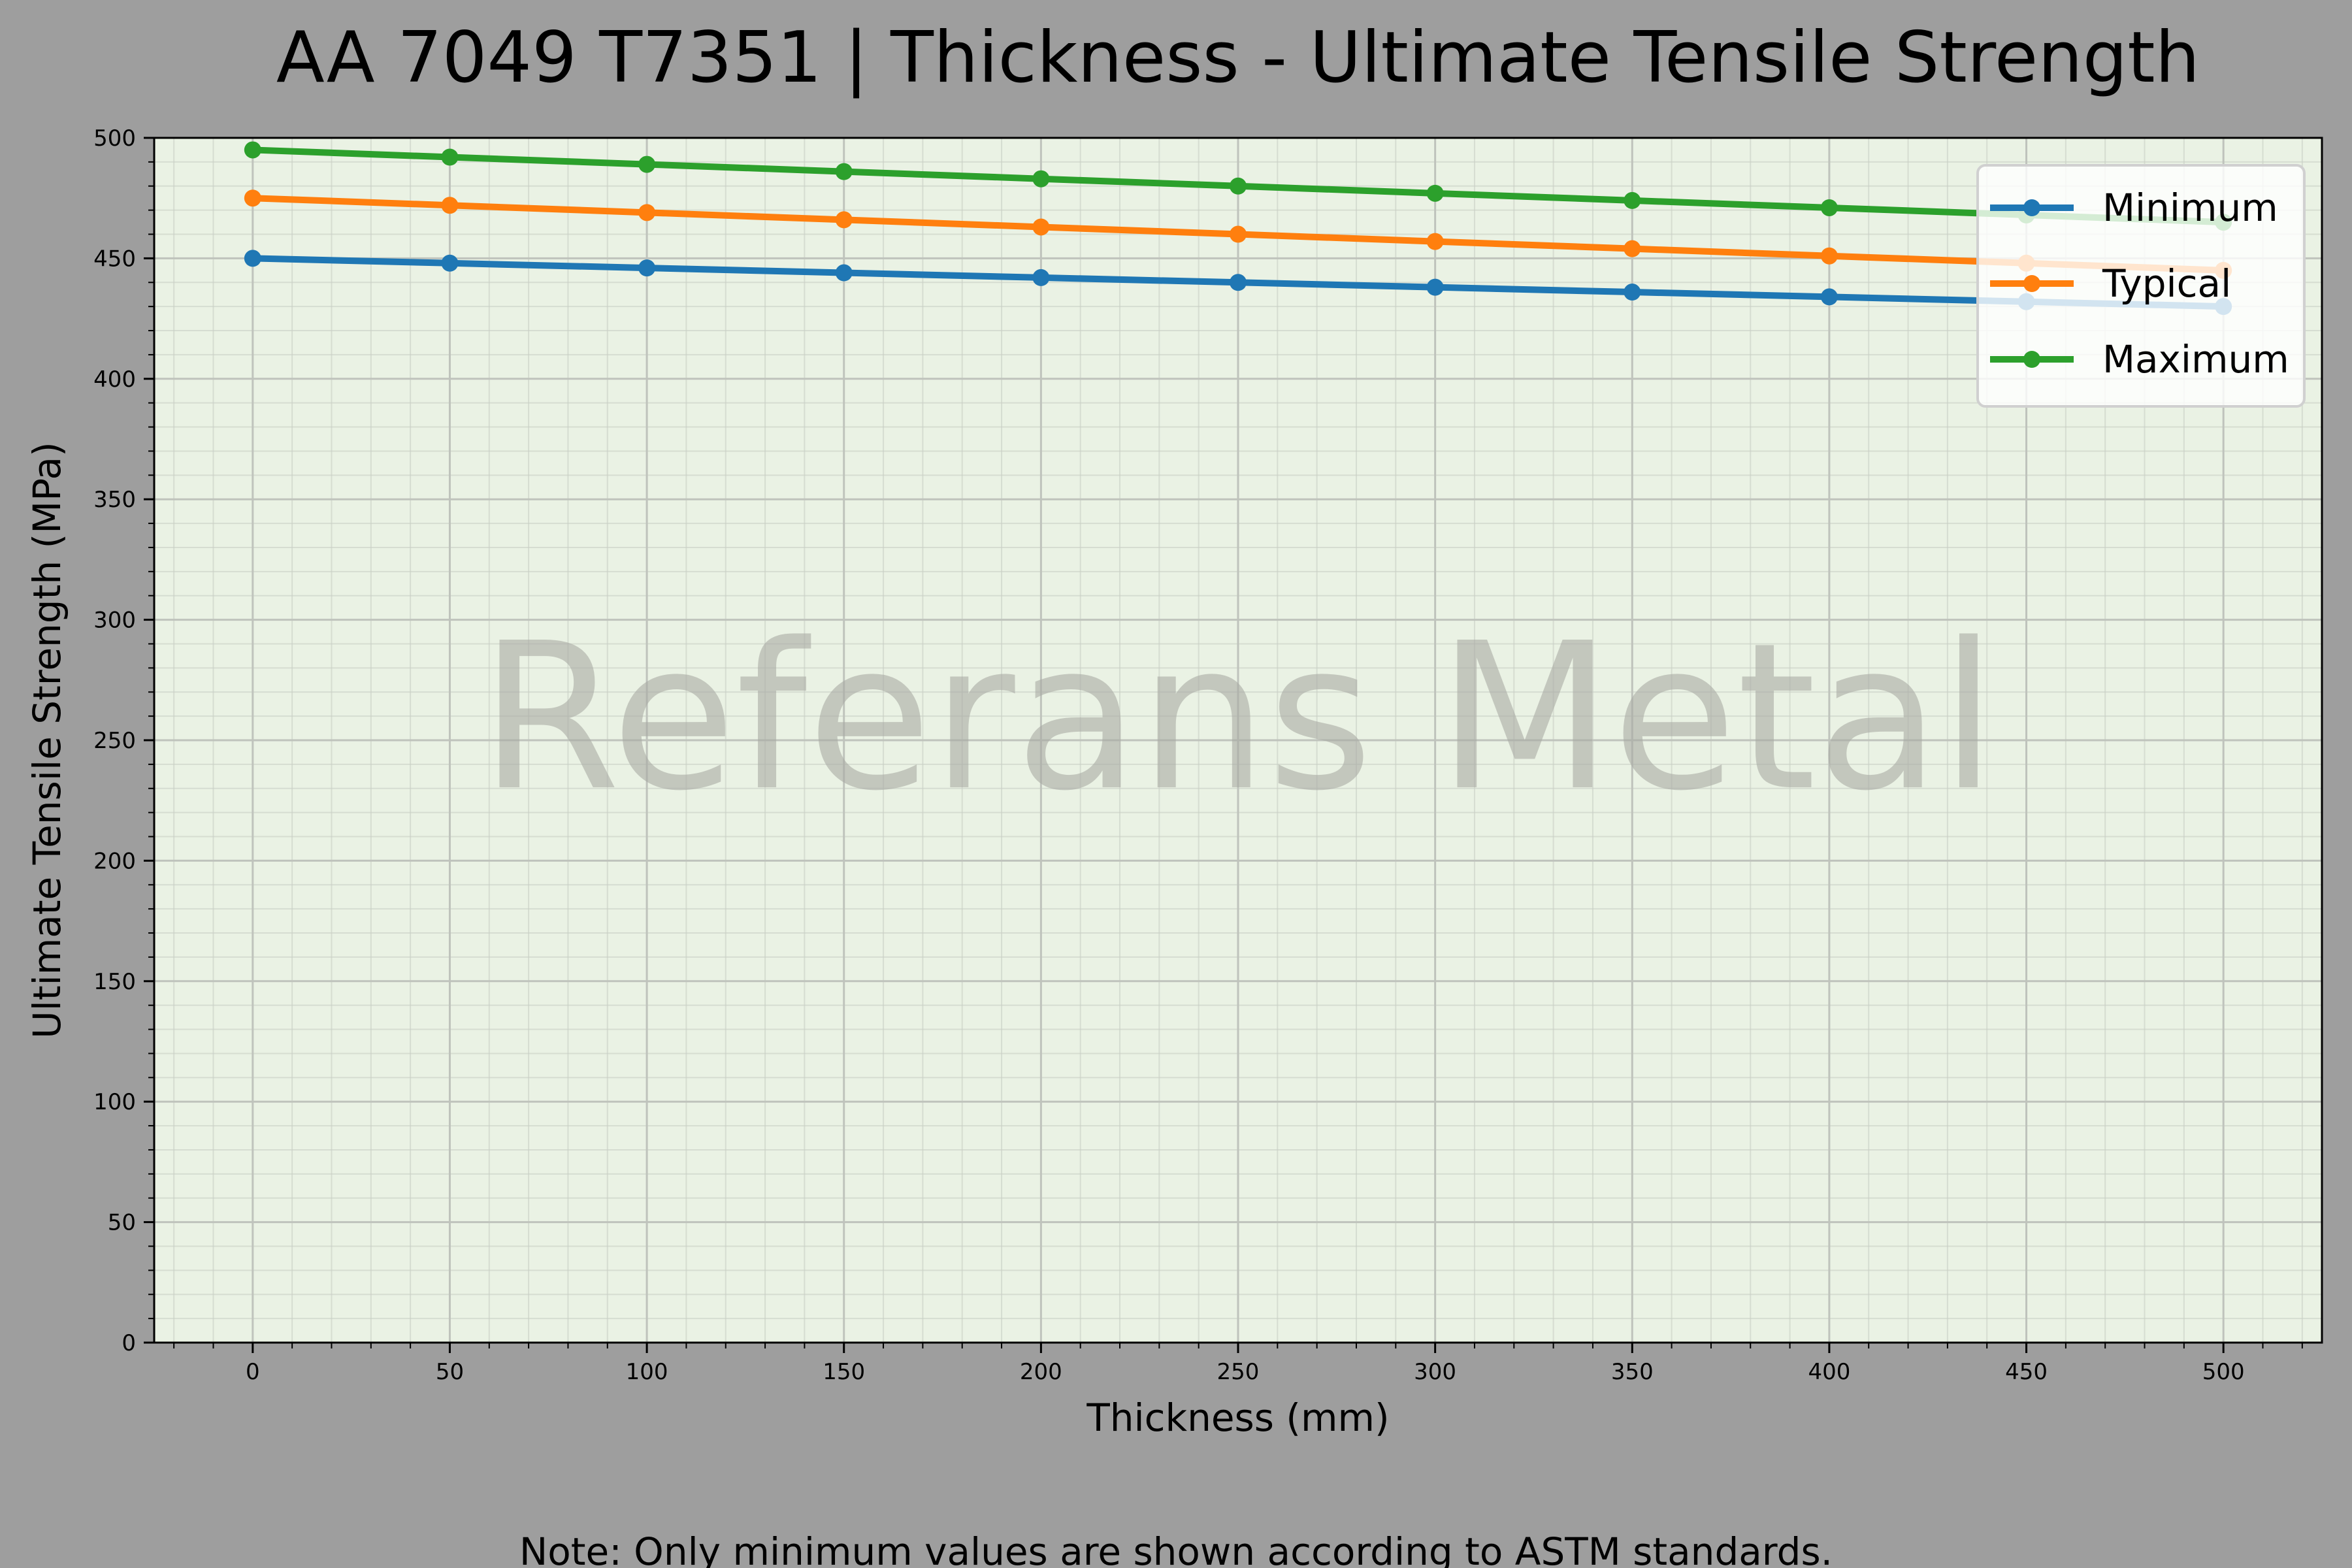  Describe the element at coordinates (114, 259) in the screenshot. I see `y-tick-label: 450` at that location.